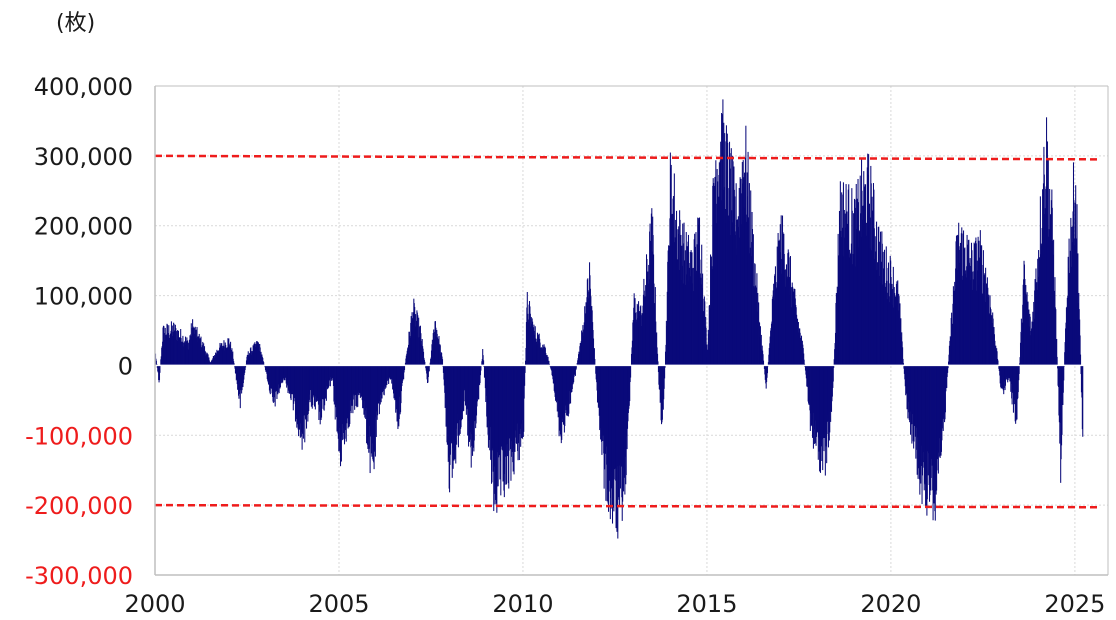 This screenshot has height=620, width=1116. What do you see at coordinates (125, 366) in the screenshot?
I see `y-tick-label: 0` at bounding box center [125, 366].